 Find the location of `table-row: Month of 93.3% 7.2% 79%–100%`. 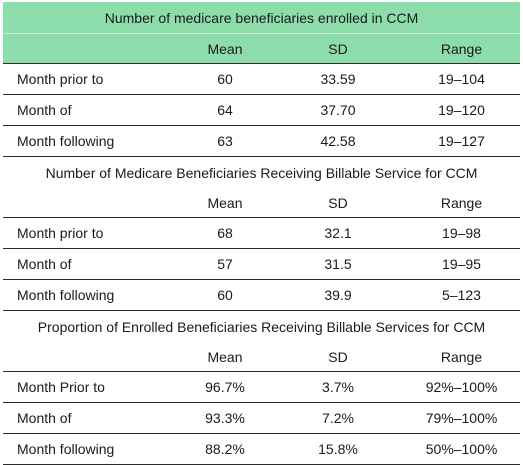

table-row: Month of 93.3% 7.2% 79%–100% is located at coordinates (262, 418).